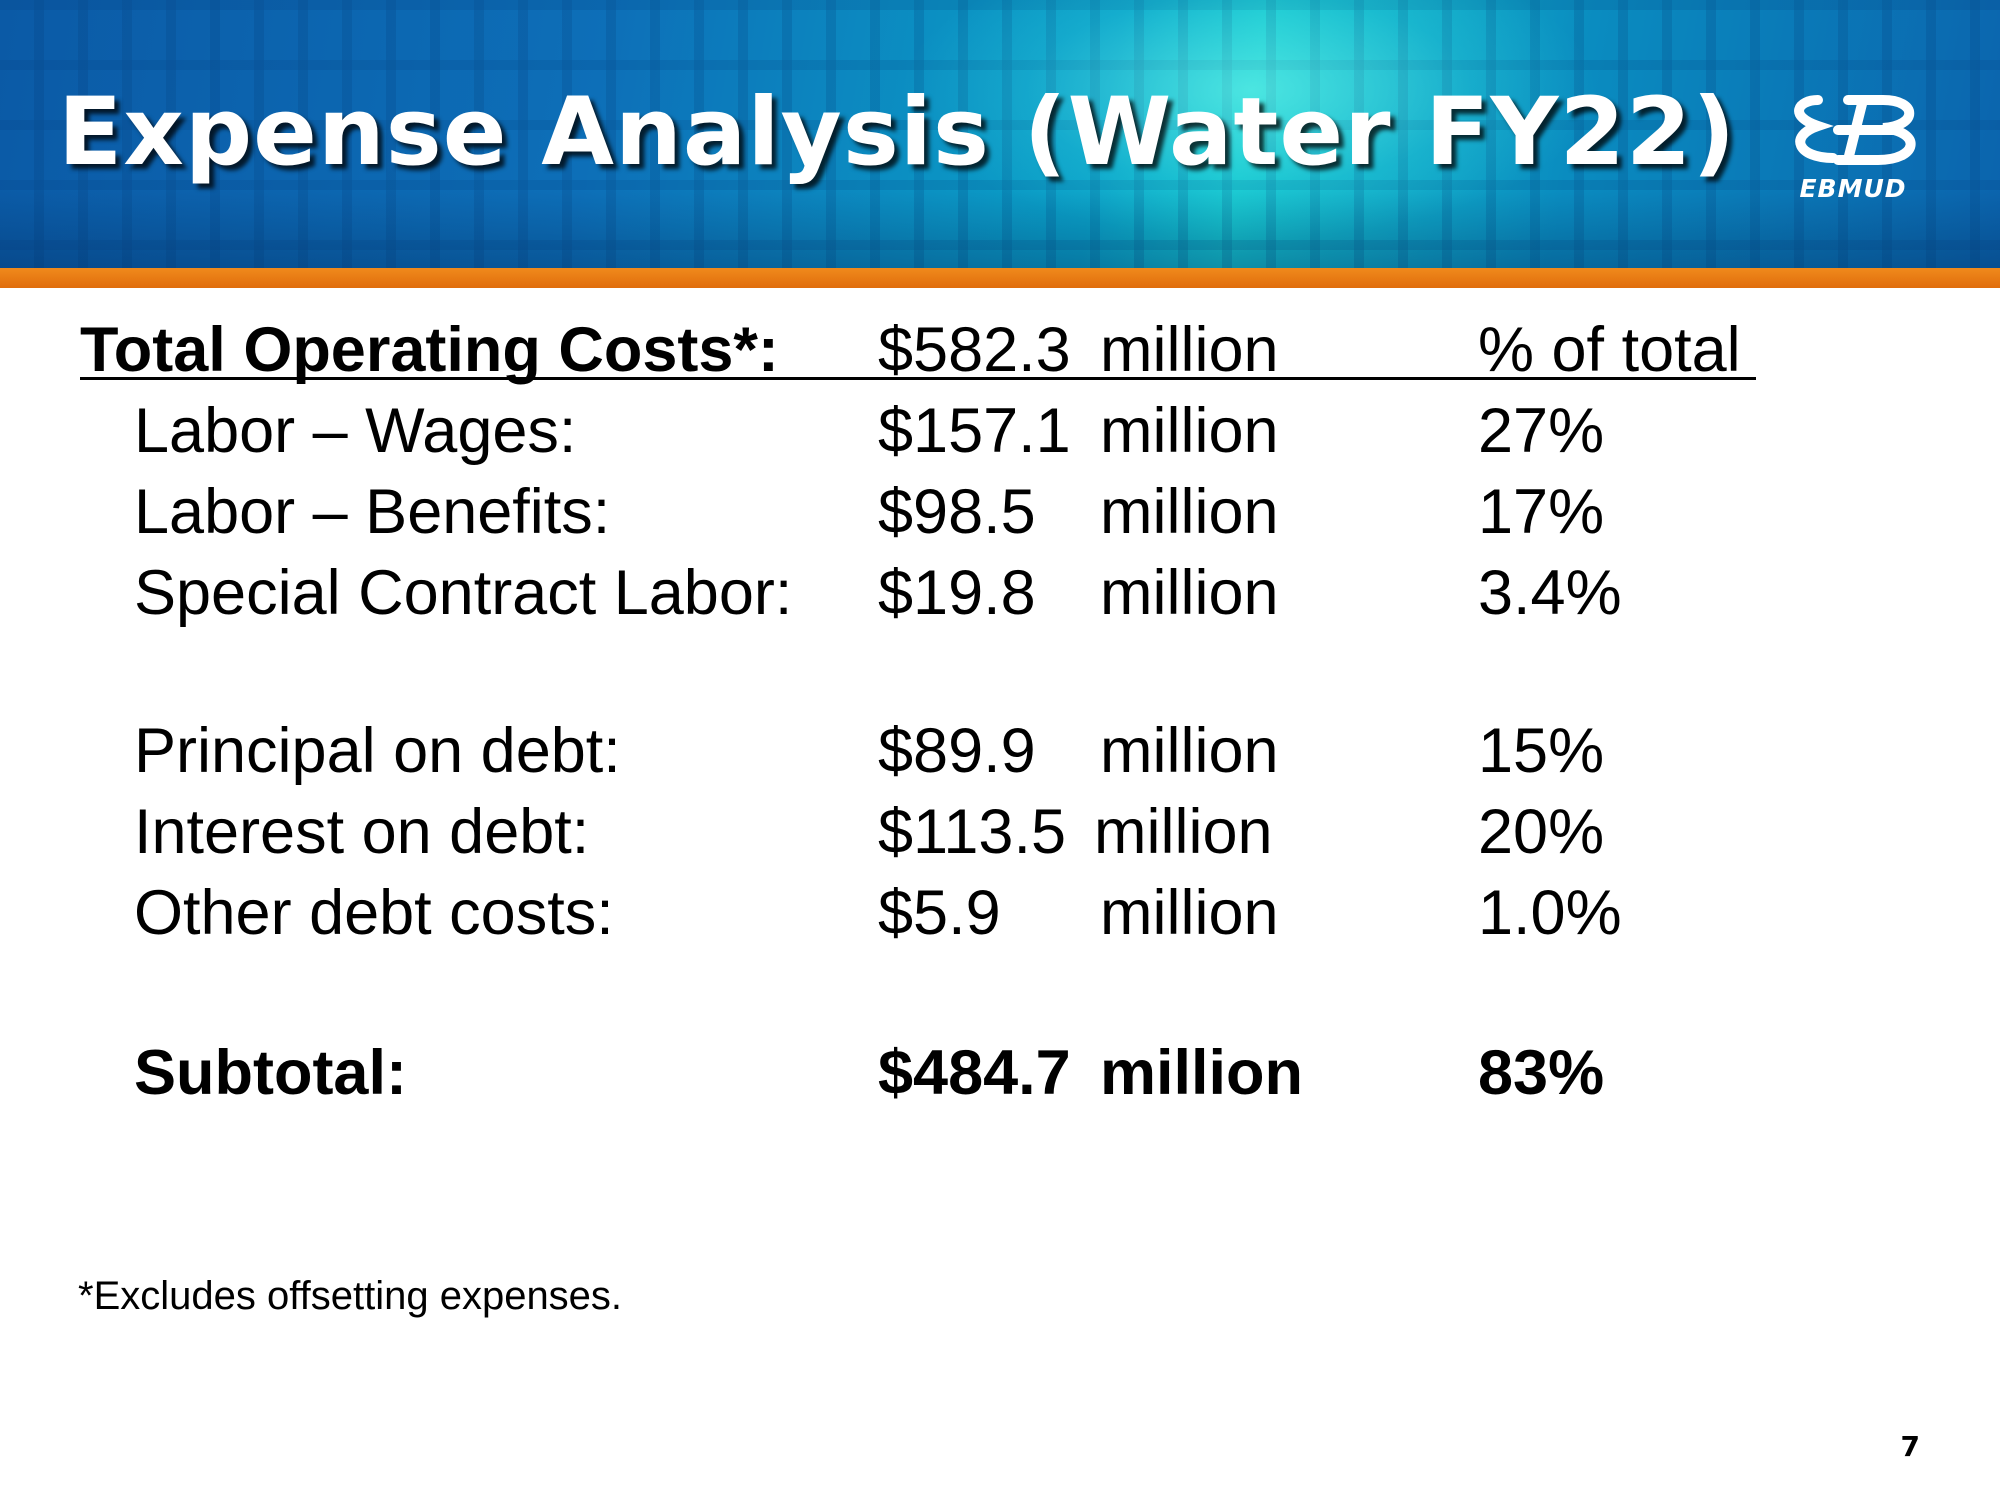 The width and height of the screenshot is (2000, 1500). I want to click on header-underline, so click(918, 378).